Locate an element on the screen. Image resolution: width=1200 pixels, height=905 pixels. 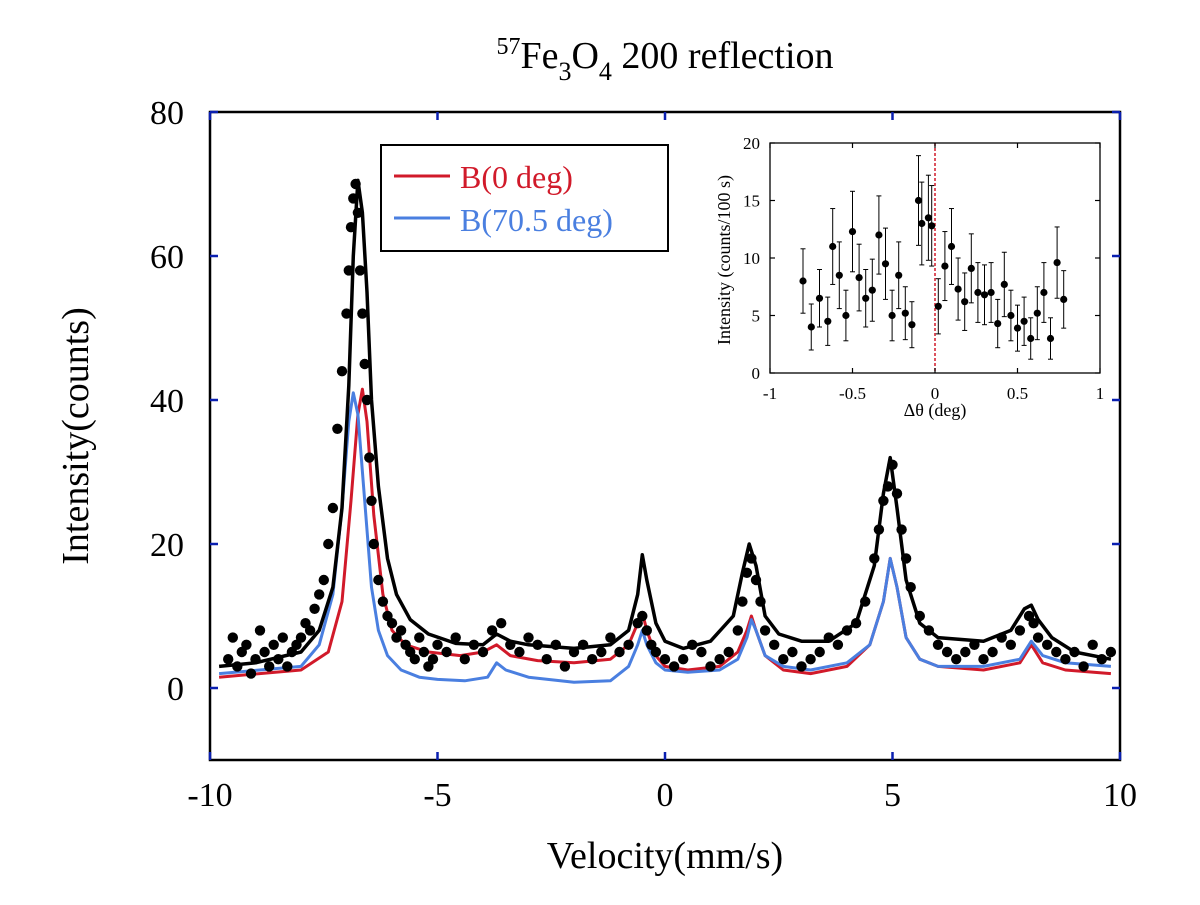
inset-x-tick-label: 0 is located at coordinates (935, 393).